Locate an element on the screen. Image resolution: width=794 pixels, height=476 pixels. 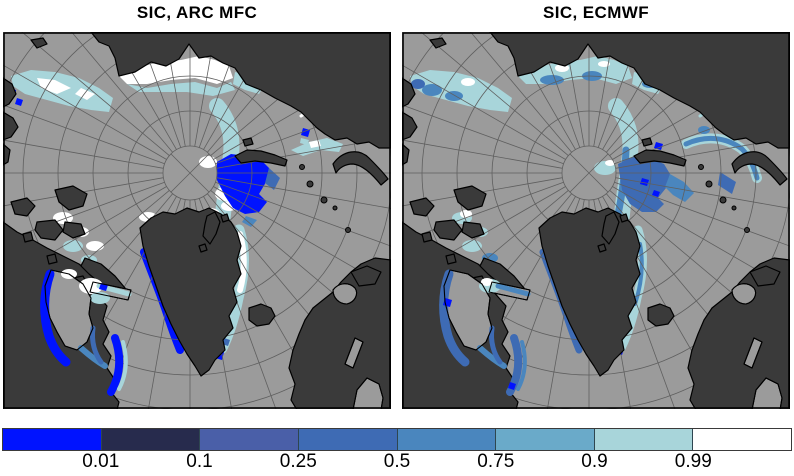
panel-title-ecmwf: SIC, ECMWF is located at coordinates (596, 12).